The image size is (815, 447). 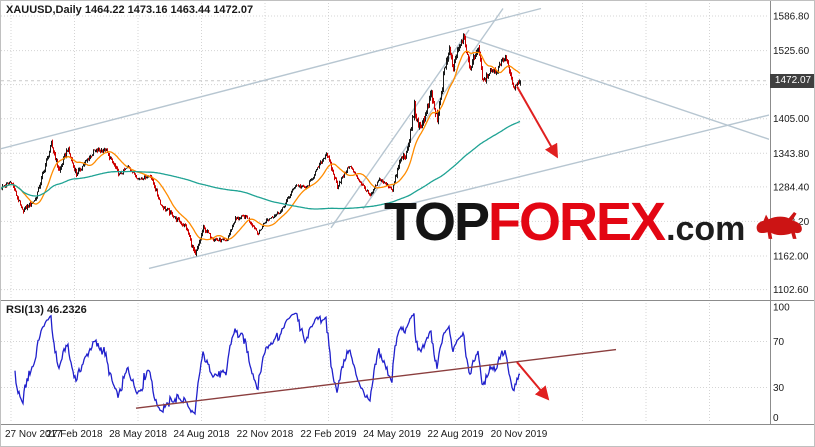 I want to click on rsi-tick-label: 100, so click(x=781, y=308).